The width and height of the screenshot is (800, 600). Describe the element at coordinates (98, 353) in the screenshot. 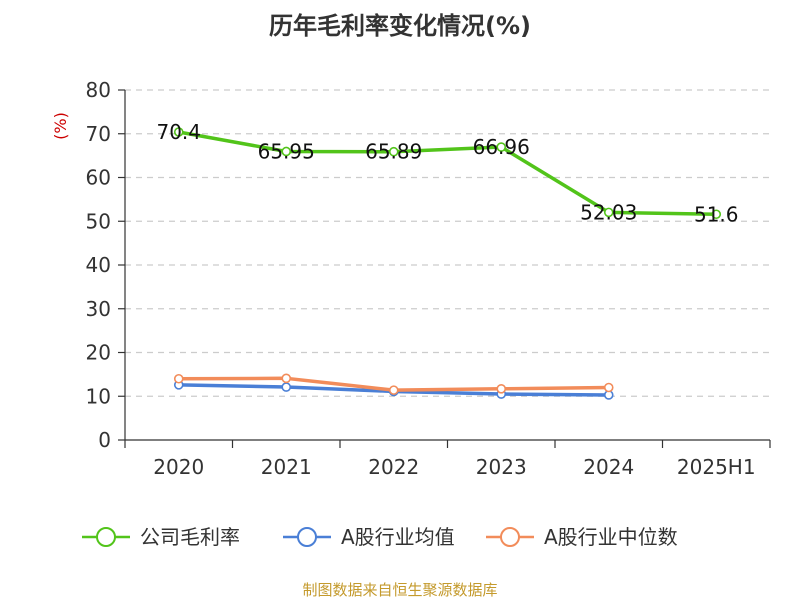

I see `y-tick-label-20: 20` at that location.